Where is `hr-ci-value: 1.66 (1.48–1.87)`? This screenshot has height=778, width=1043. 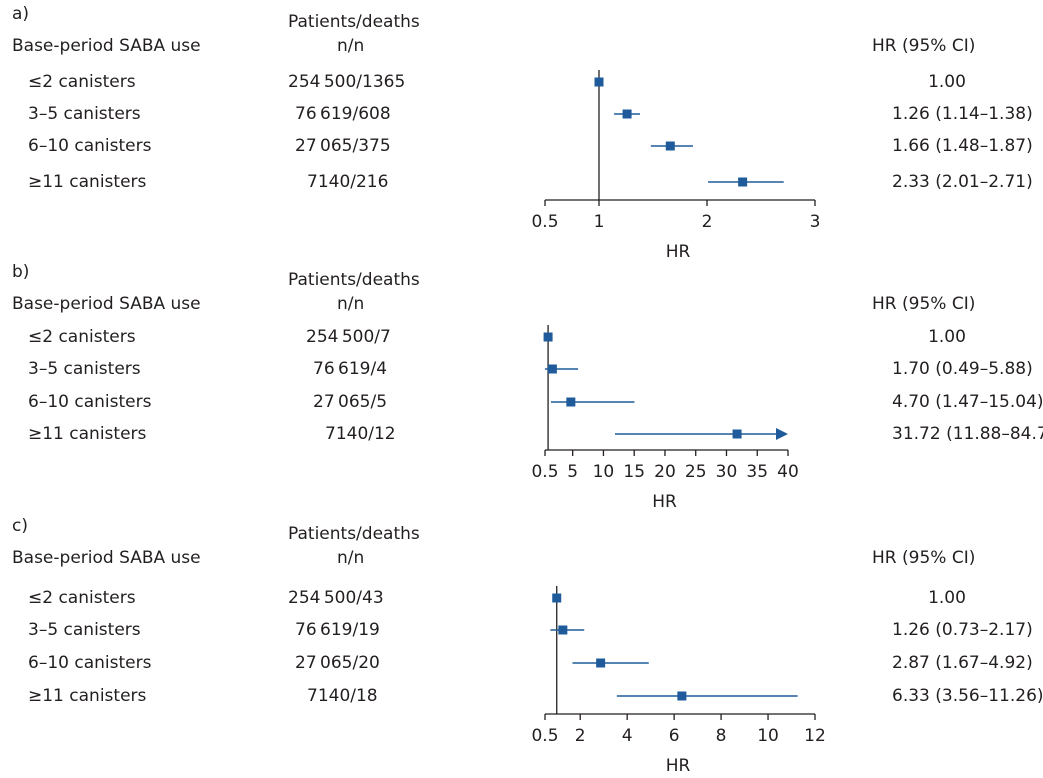 hr-ci-value: 1.66 (1.48–1.87) is located at coordinates (962, 146).